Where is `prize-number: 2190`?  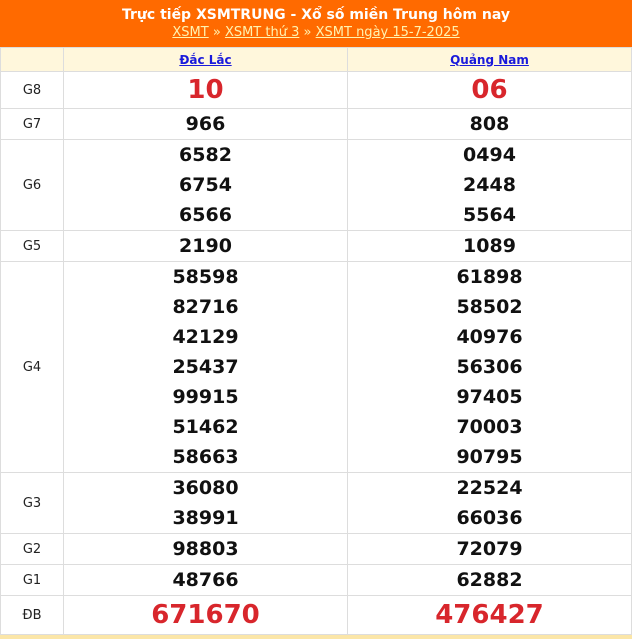 prize-number: 2190 is located at coordinates (205, 246).